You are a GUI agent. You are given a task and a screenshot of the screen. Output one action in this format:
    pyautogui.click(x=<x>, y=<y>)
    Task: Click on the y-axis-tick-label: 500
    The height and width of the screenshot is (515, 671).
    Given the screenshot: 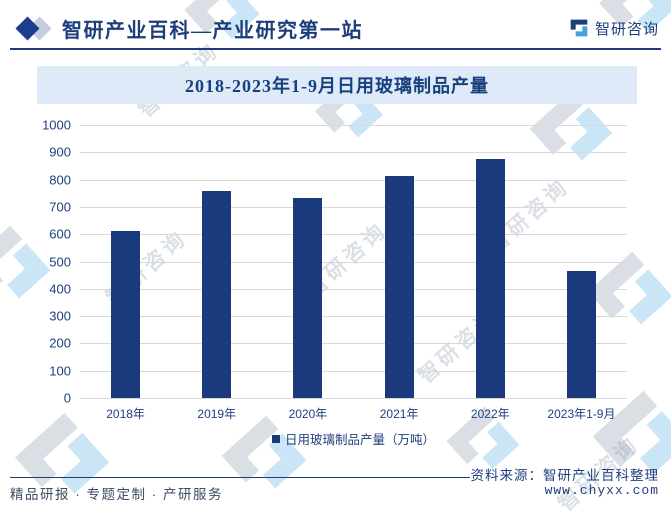 What is the action you would take?
    pyautogui.click(x=60, y=261)
    